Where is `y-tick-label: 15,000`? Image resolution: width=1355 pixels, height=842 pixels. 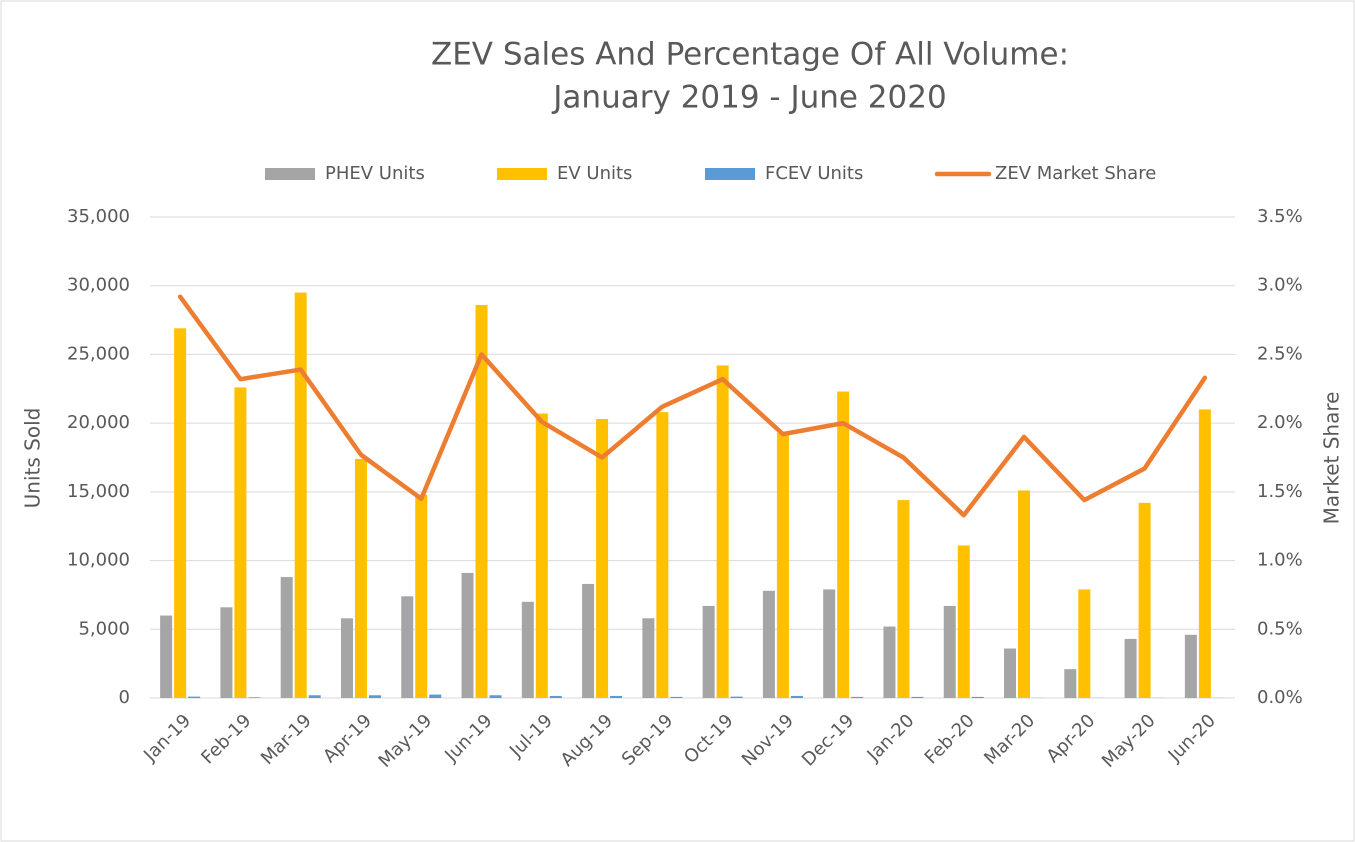 y-tick-label: 15,000 is located at coordinates (98, 491).